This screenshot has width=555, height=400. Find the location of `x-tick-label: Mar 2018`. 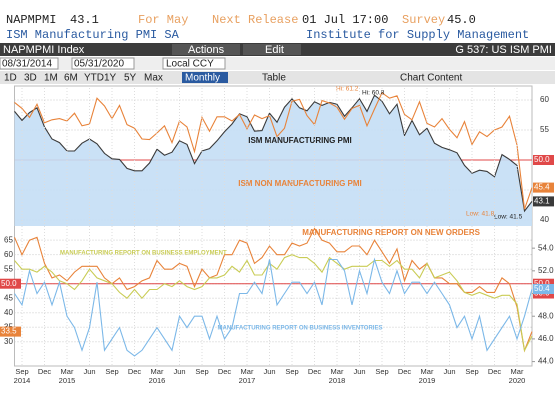

x-tick-label: Mar 2018 is located at coordinates (337, 376).